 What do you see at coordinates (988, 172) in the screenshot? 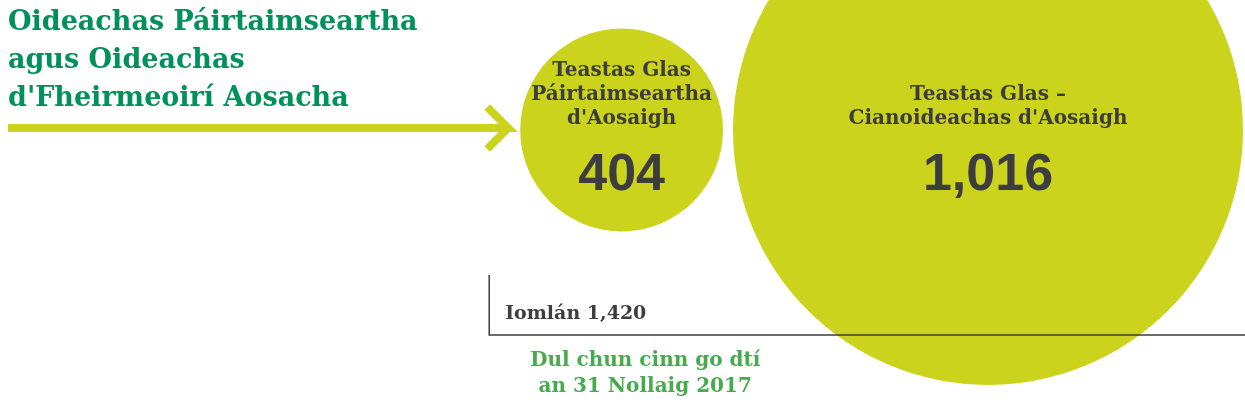
I see `data-label: 1,016` at bounding box center [988, 172].